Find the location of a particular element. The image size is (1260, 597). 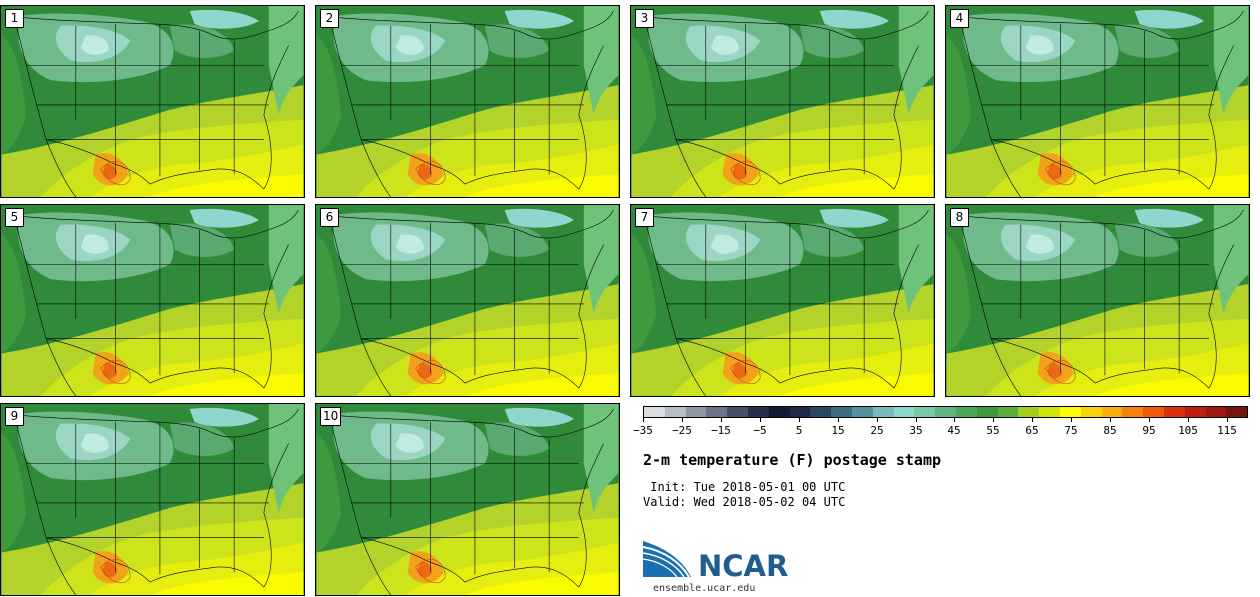

postage-stamp-panel: 5 is located at coordinates (152, 300).